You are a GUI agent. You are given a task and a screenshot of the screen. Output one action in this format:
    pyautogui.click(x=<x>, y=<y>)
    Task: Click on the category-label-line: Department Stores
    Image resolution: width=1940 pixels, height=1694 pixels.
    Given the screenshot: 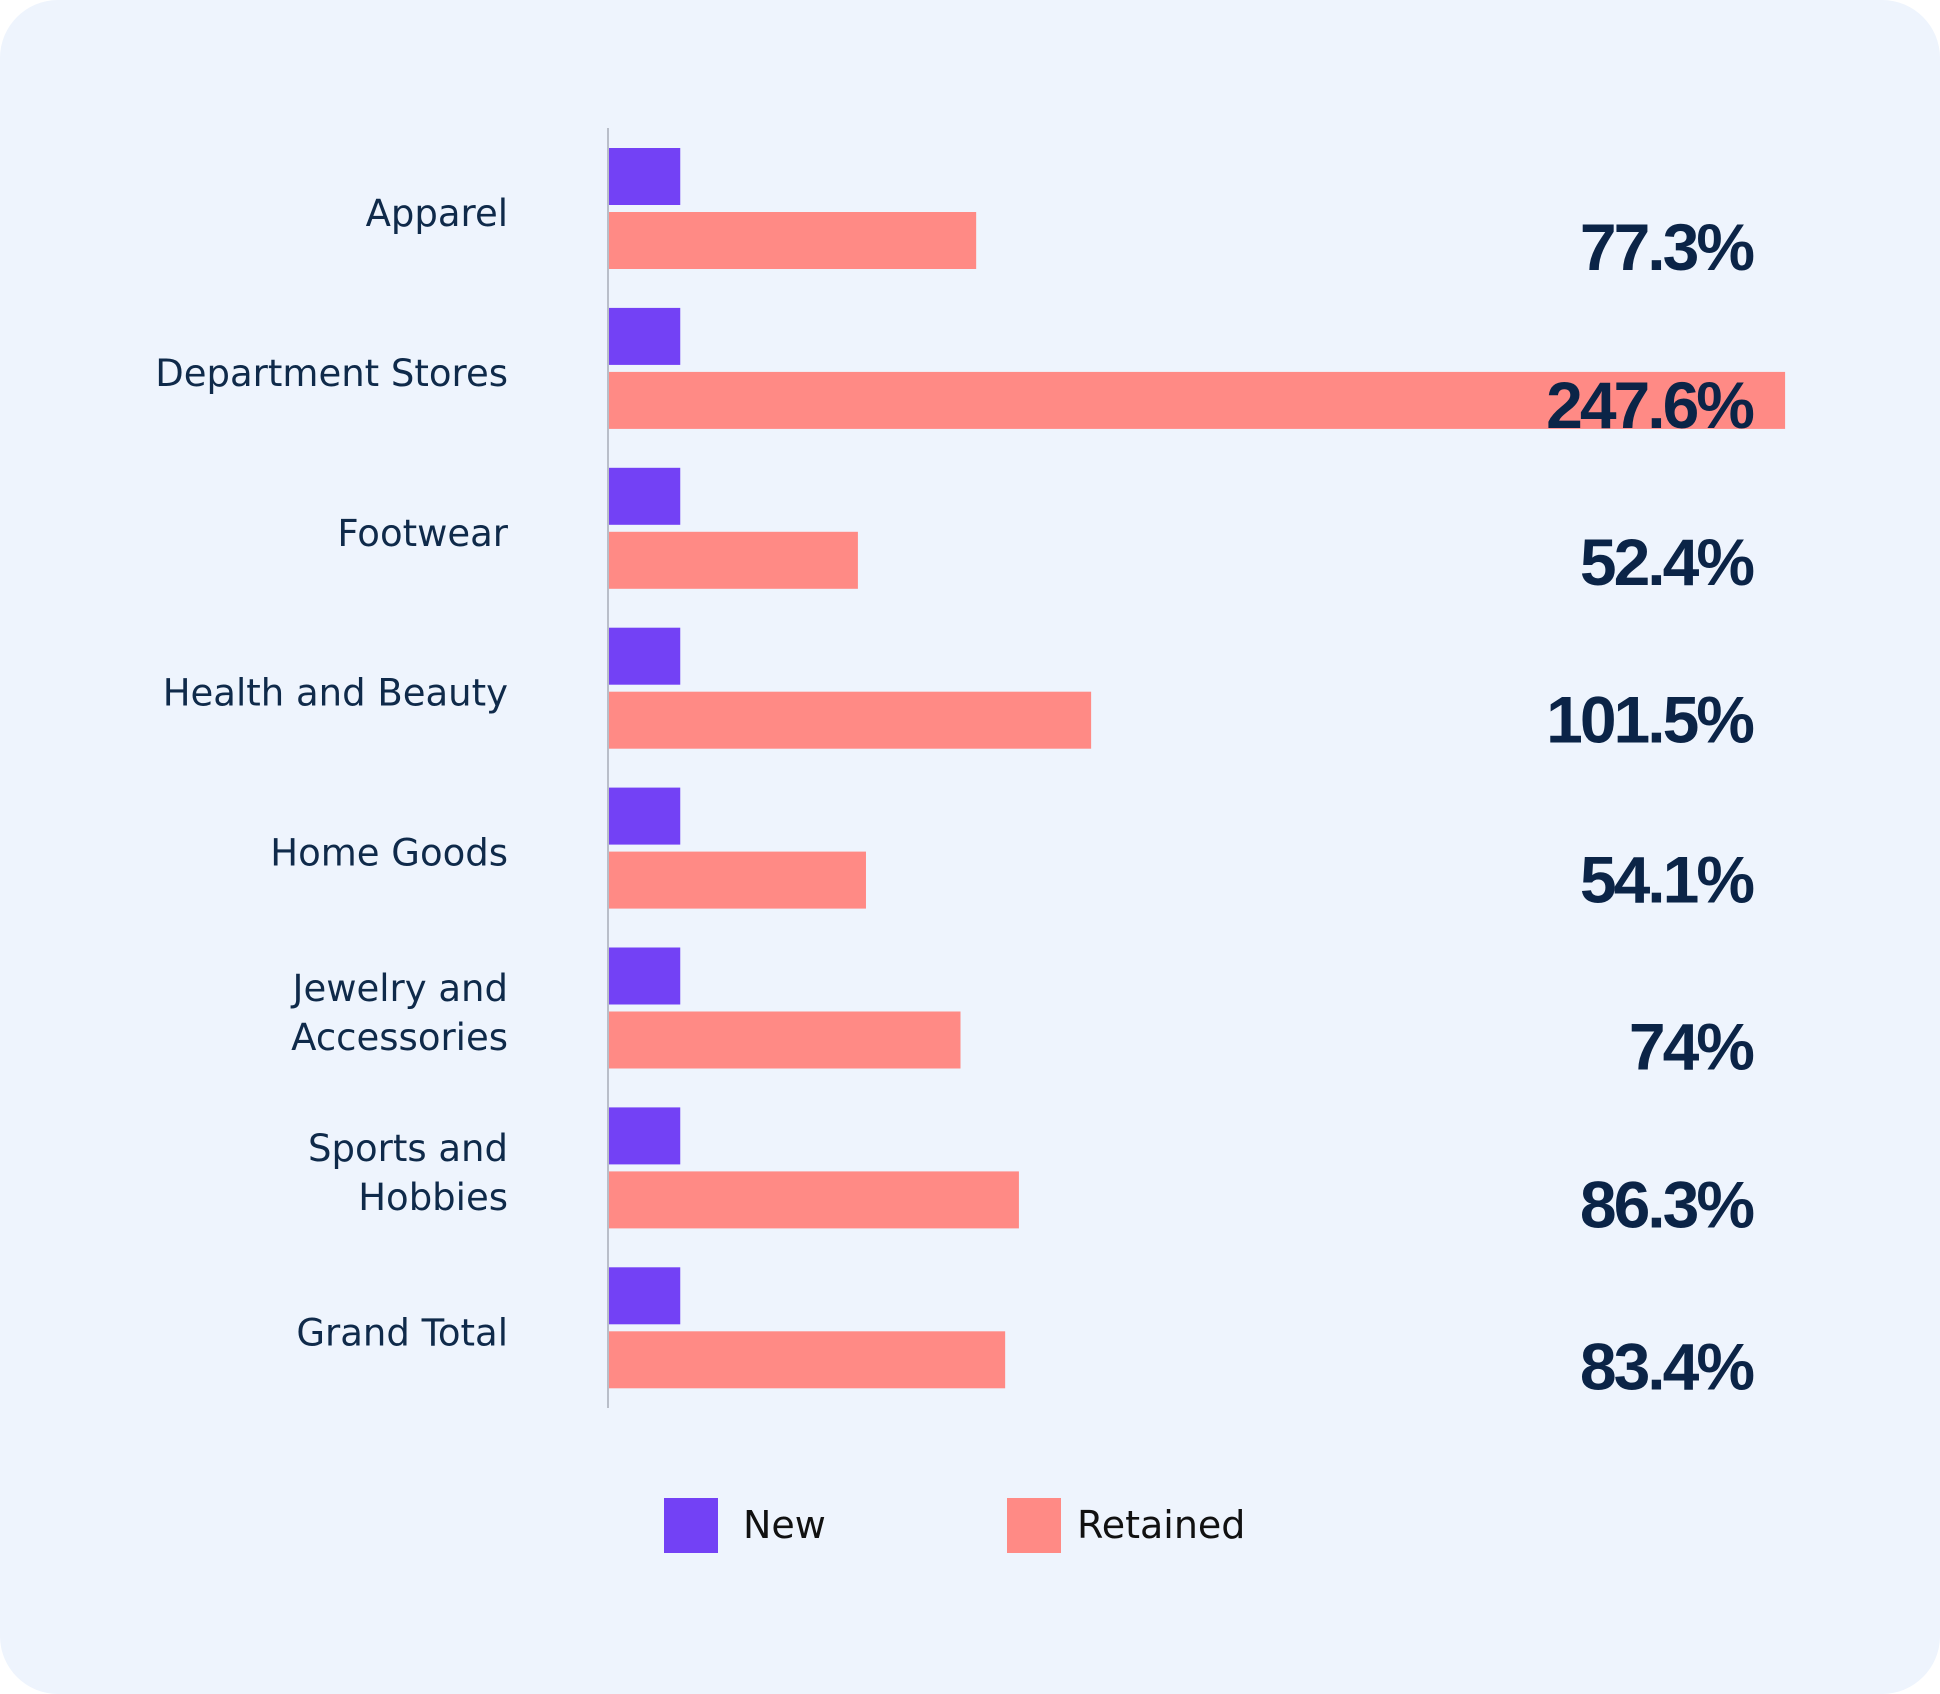 What is the action you would take?
    pyautogui.click(x=331, y=373)
    